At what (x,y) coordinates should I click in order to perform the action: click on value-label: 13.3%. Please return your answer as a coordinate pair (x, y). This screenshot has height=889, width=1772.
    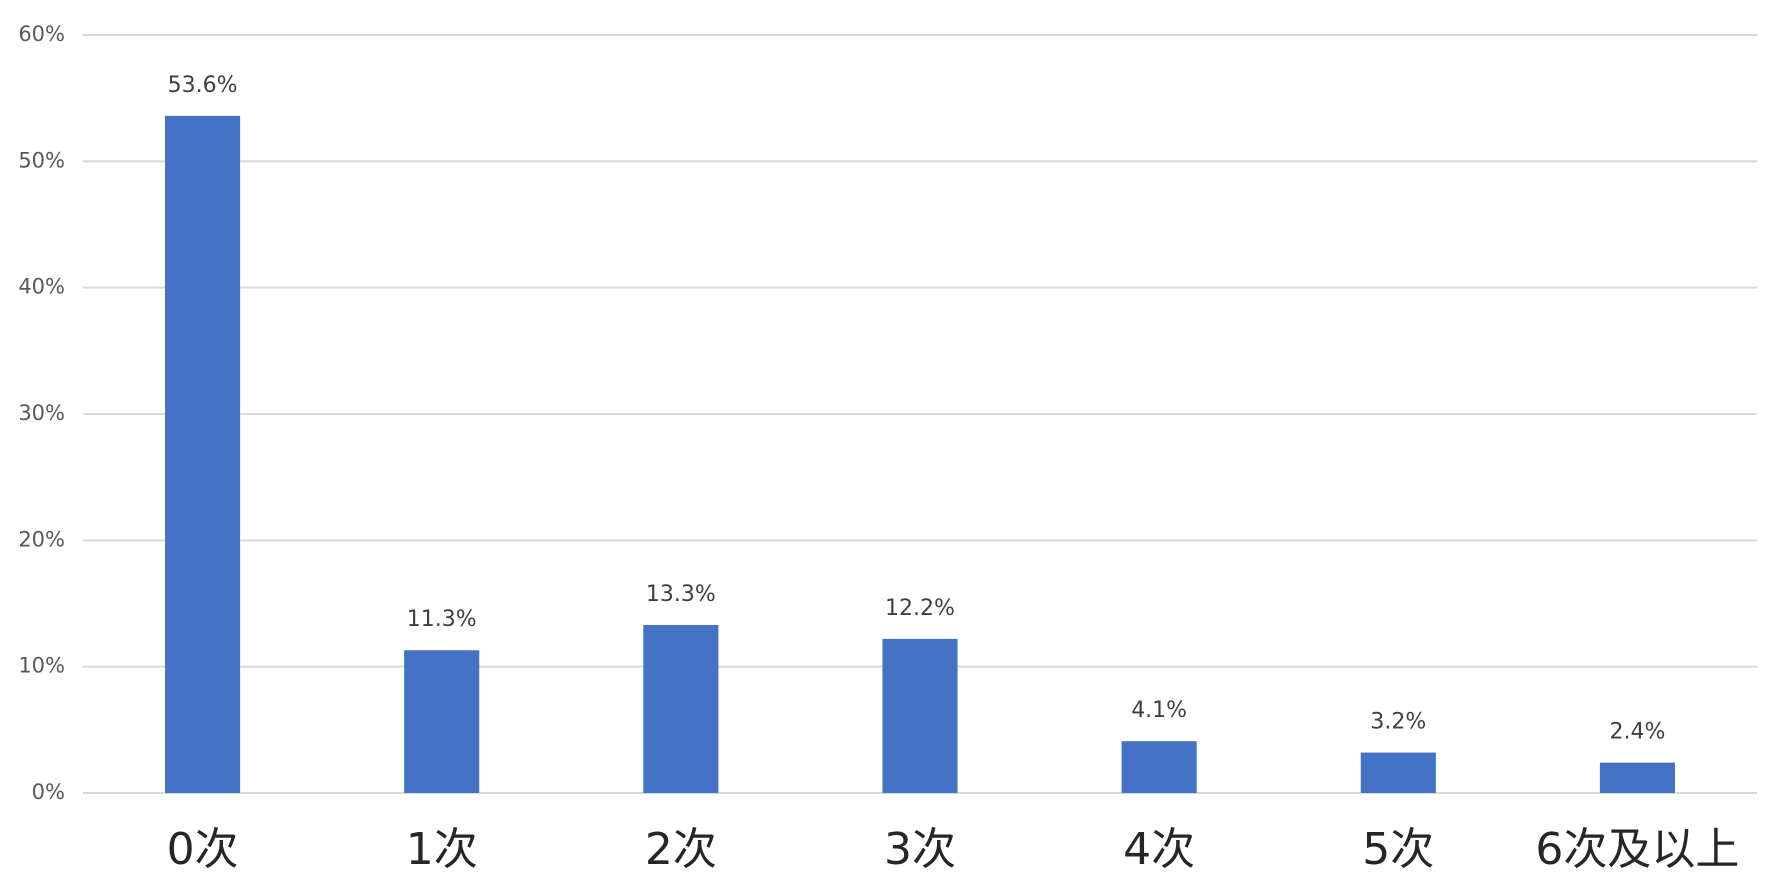
    Looking at the image, I should click on (681, 594).